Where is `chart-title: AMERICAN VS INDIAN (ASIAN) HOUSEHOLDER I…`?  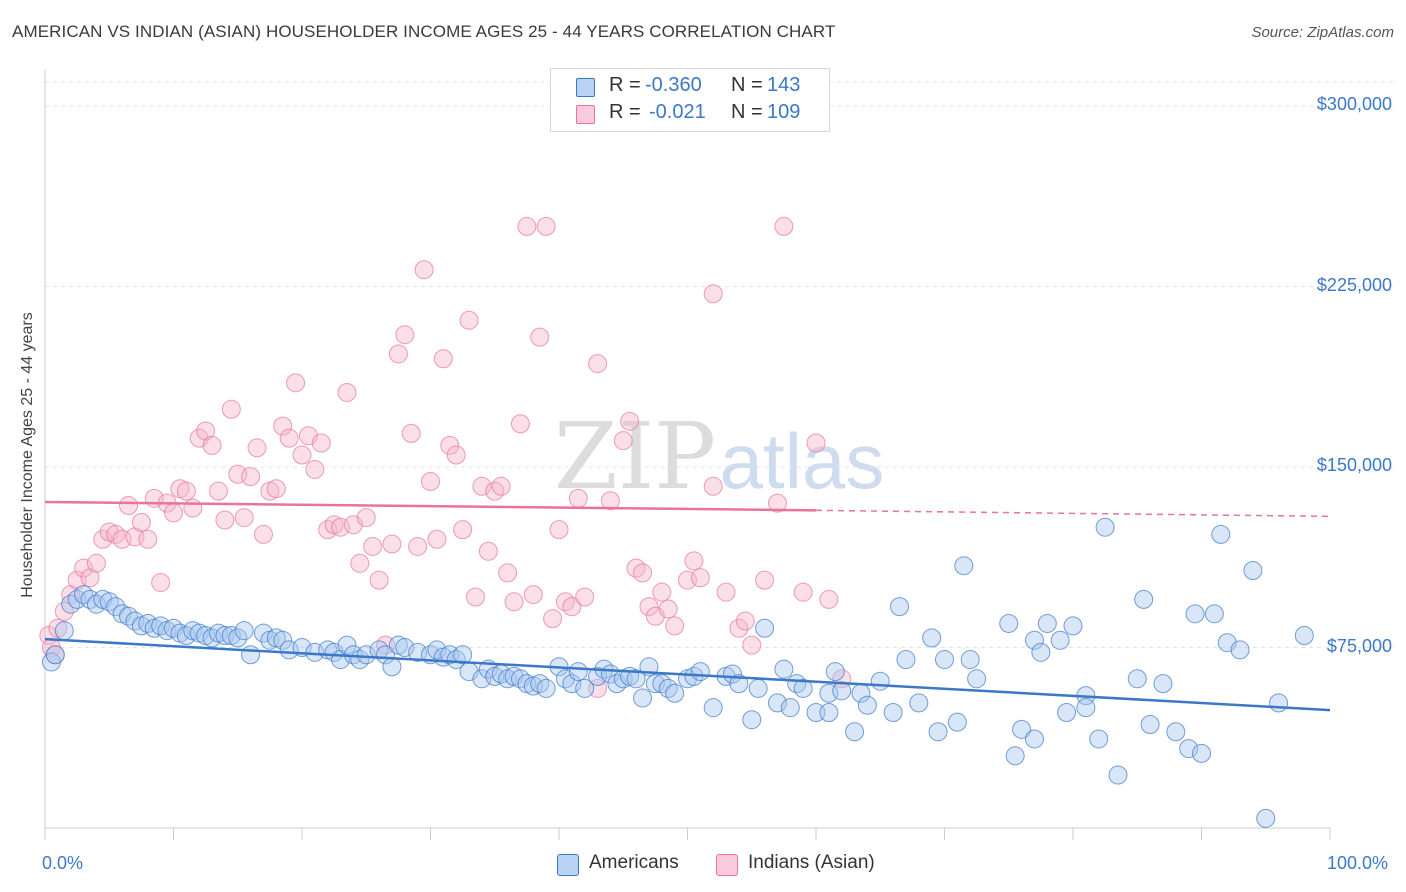
chart-title: AMERICAN VS INDIAN (ASIAN) HOUSEHOLDER I… is located at coordinates (424, 31).